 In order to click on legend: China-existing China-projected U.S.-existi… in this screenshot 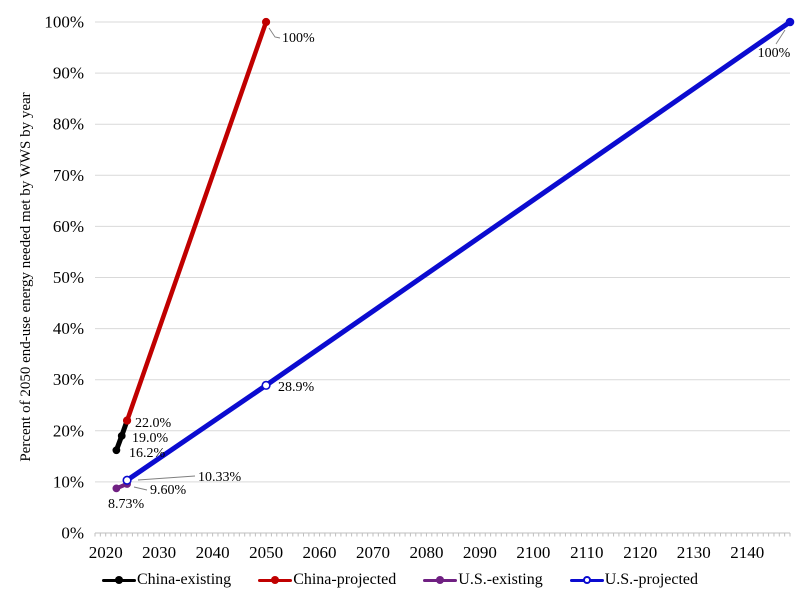, I will do `click(400, 580)`.